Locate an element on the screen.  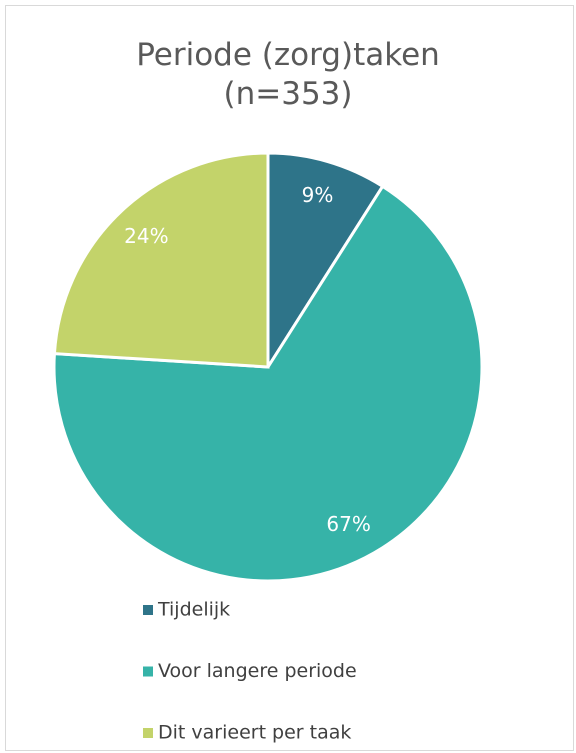
data-label: 9% is located at coordinates (318, 195).